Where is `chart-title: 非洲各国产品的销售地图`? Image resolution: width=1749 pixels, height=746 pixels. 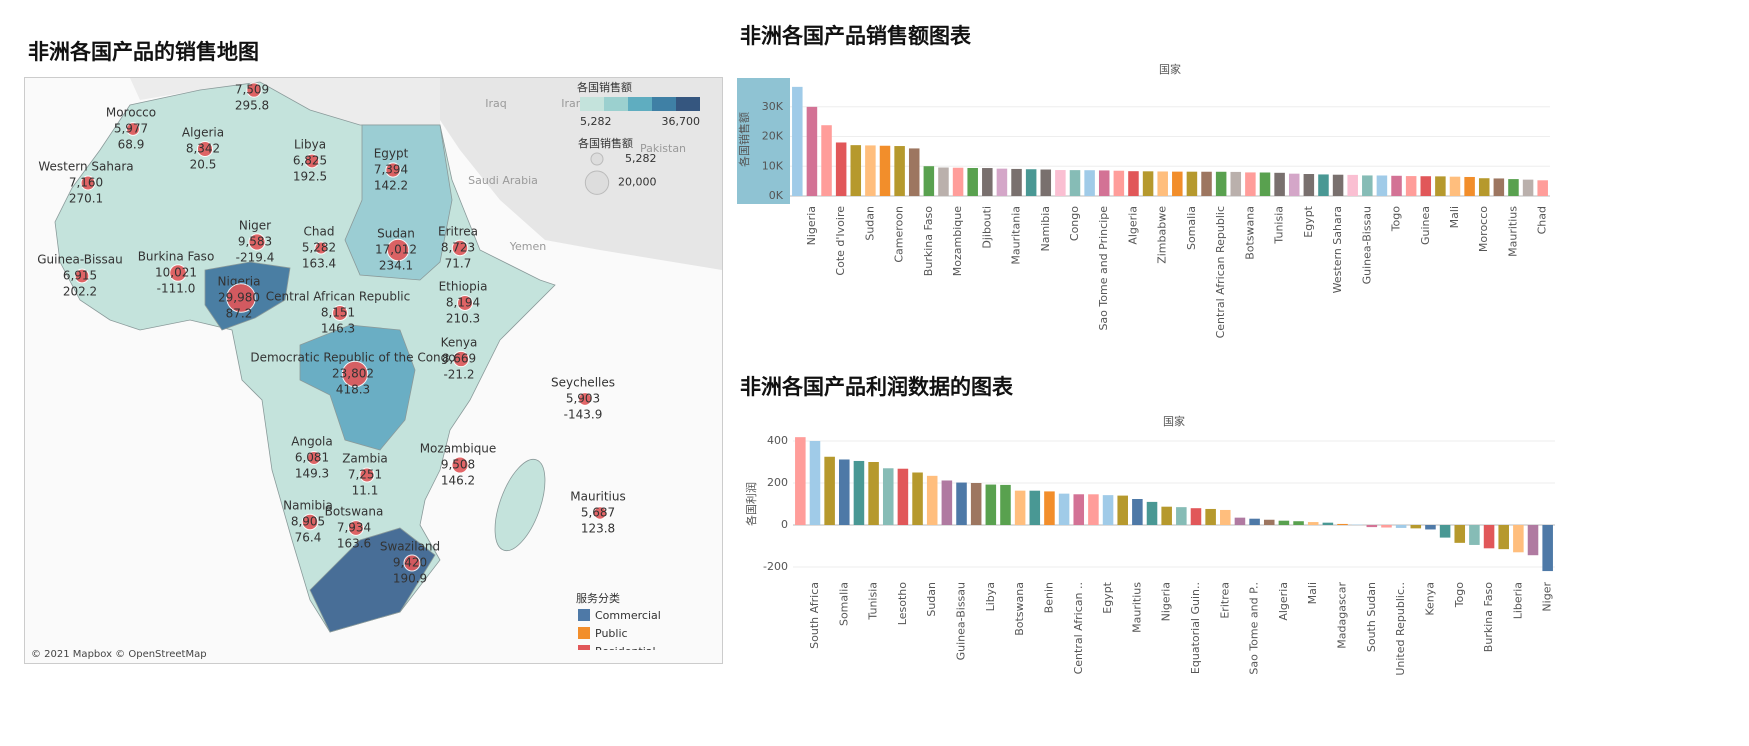 chart-title: 非洲各国产品的销售地图 is located at coordinates (143, 52).